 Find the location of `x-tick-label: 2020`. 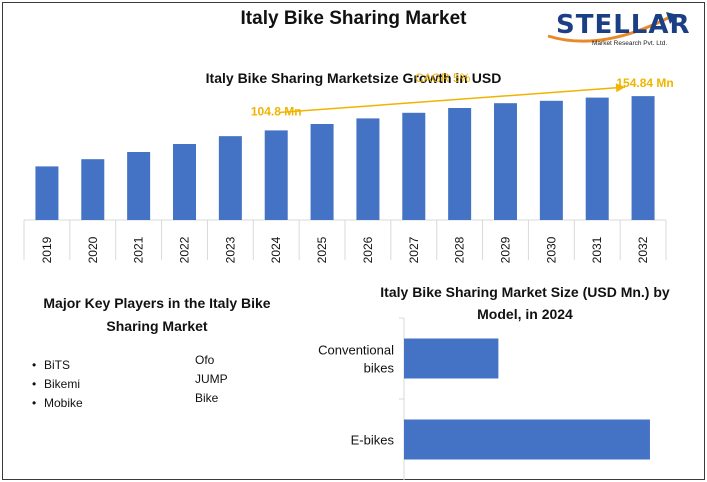

x-tick-label: 2020 is located at coordinates (93, 249).